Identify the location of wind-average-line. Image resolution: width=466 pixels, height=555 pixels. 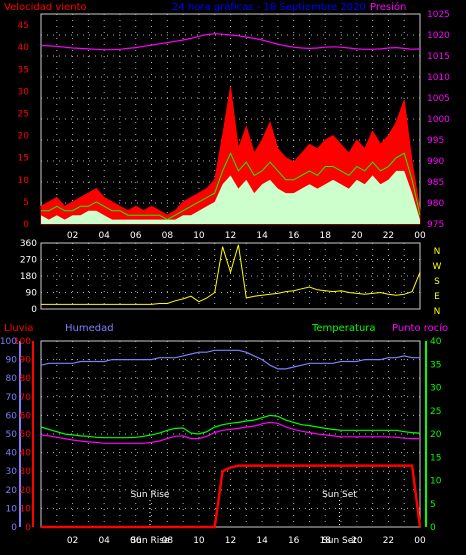
(231, 186).